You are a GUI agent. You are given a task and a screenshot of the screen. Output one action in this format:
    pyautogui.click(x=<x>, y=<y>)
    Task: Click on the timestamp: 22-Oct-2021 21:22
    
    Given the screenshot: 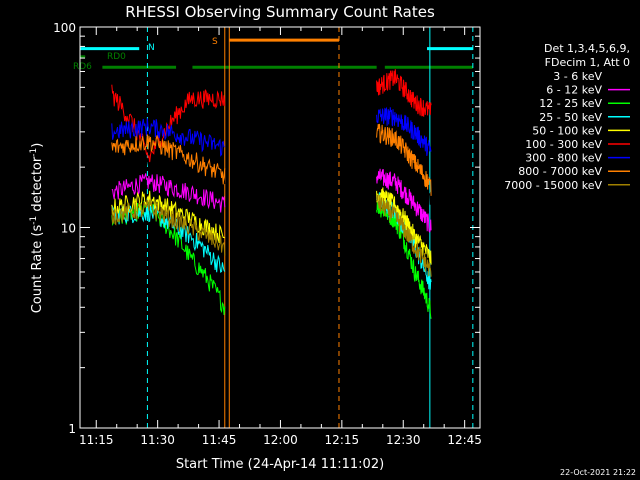 What is the action you would take?
    pyautogui.click(x=598, y=472)
    